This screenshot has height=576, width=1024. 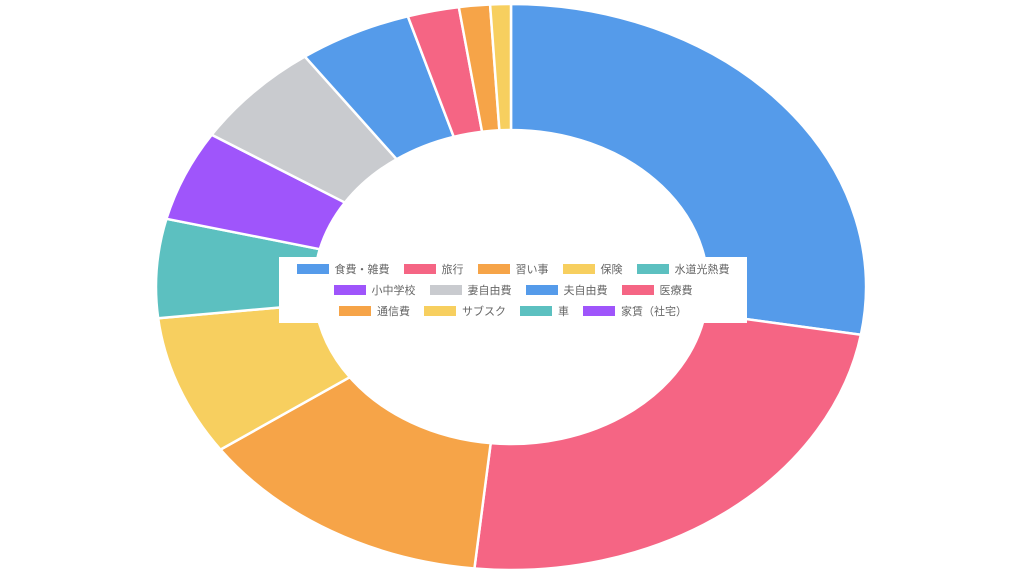 I want to click on legend-label: 旅行, so click(x=452, y=269).